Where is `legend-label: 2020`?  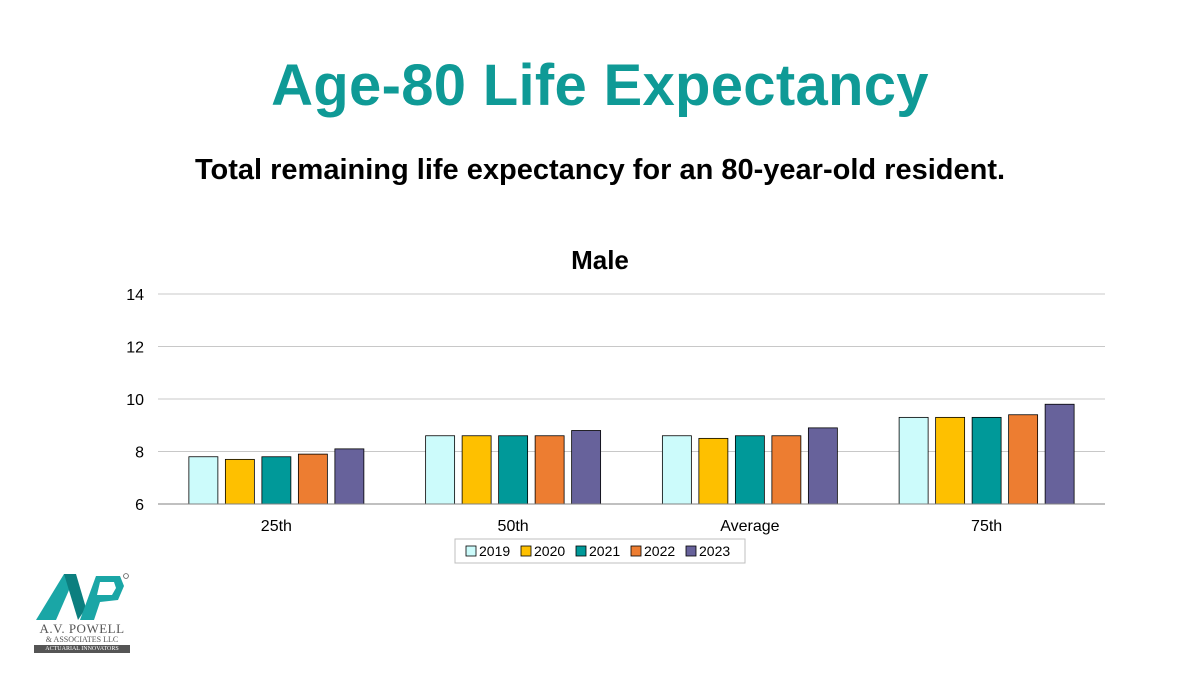
legend-label: 2020 is located at coordinates (549, 551).